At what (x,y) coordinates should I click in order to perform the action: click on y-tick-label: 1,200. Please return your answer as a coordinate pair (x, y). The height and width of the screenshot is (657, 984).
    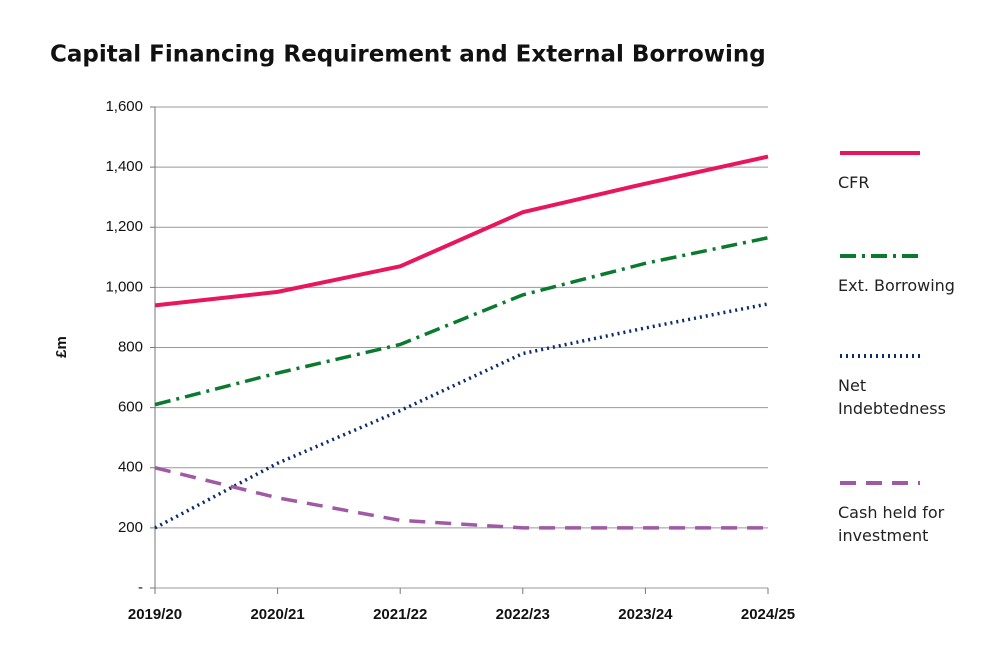
    Looking at the image, I should click on (124, 226).